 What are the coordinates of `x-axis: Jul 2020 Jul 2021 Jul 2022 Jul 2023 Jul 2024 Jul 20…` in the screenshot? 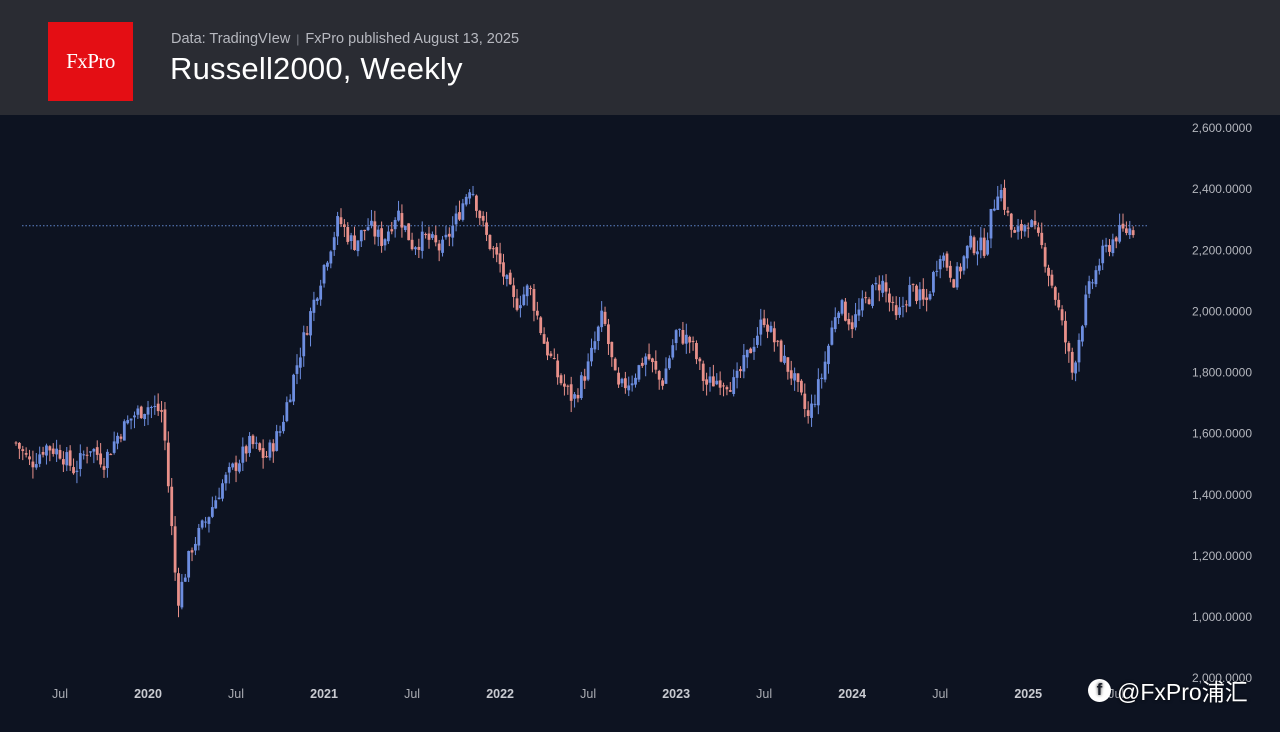 It's located at (588, 694).